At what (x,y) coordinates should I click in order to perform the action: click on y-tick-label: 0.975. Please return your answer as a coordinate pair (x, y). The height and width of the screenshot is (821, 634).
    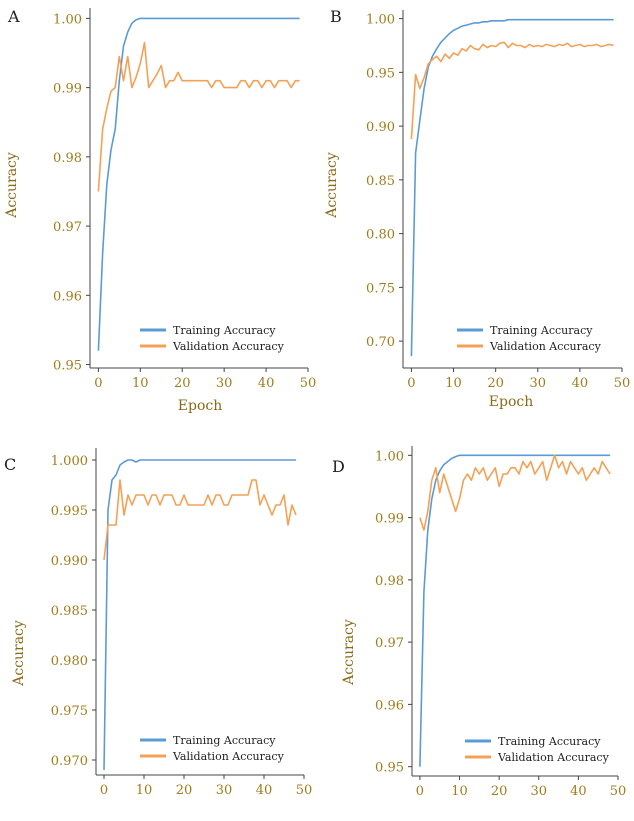
    Looking at the image, I should click on (69, 711).